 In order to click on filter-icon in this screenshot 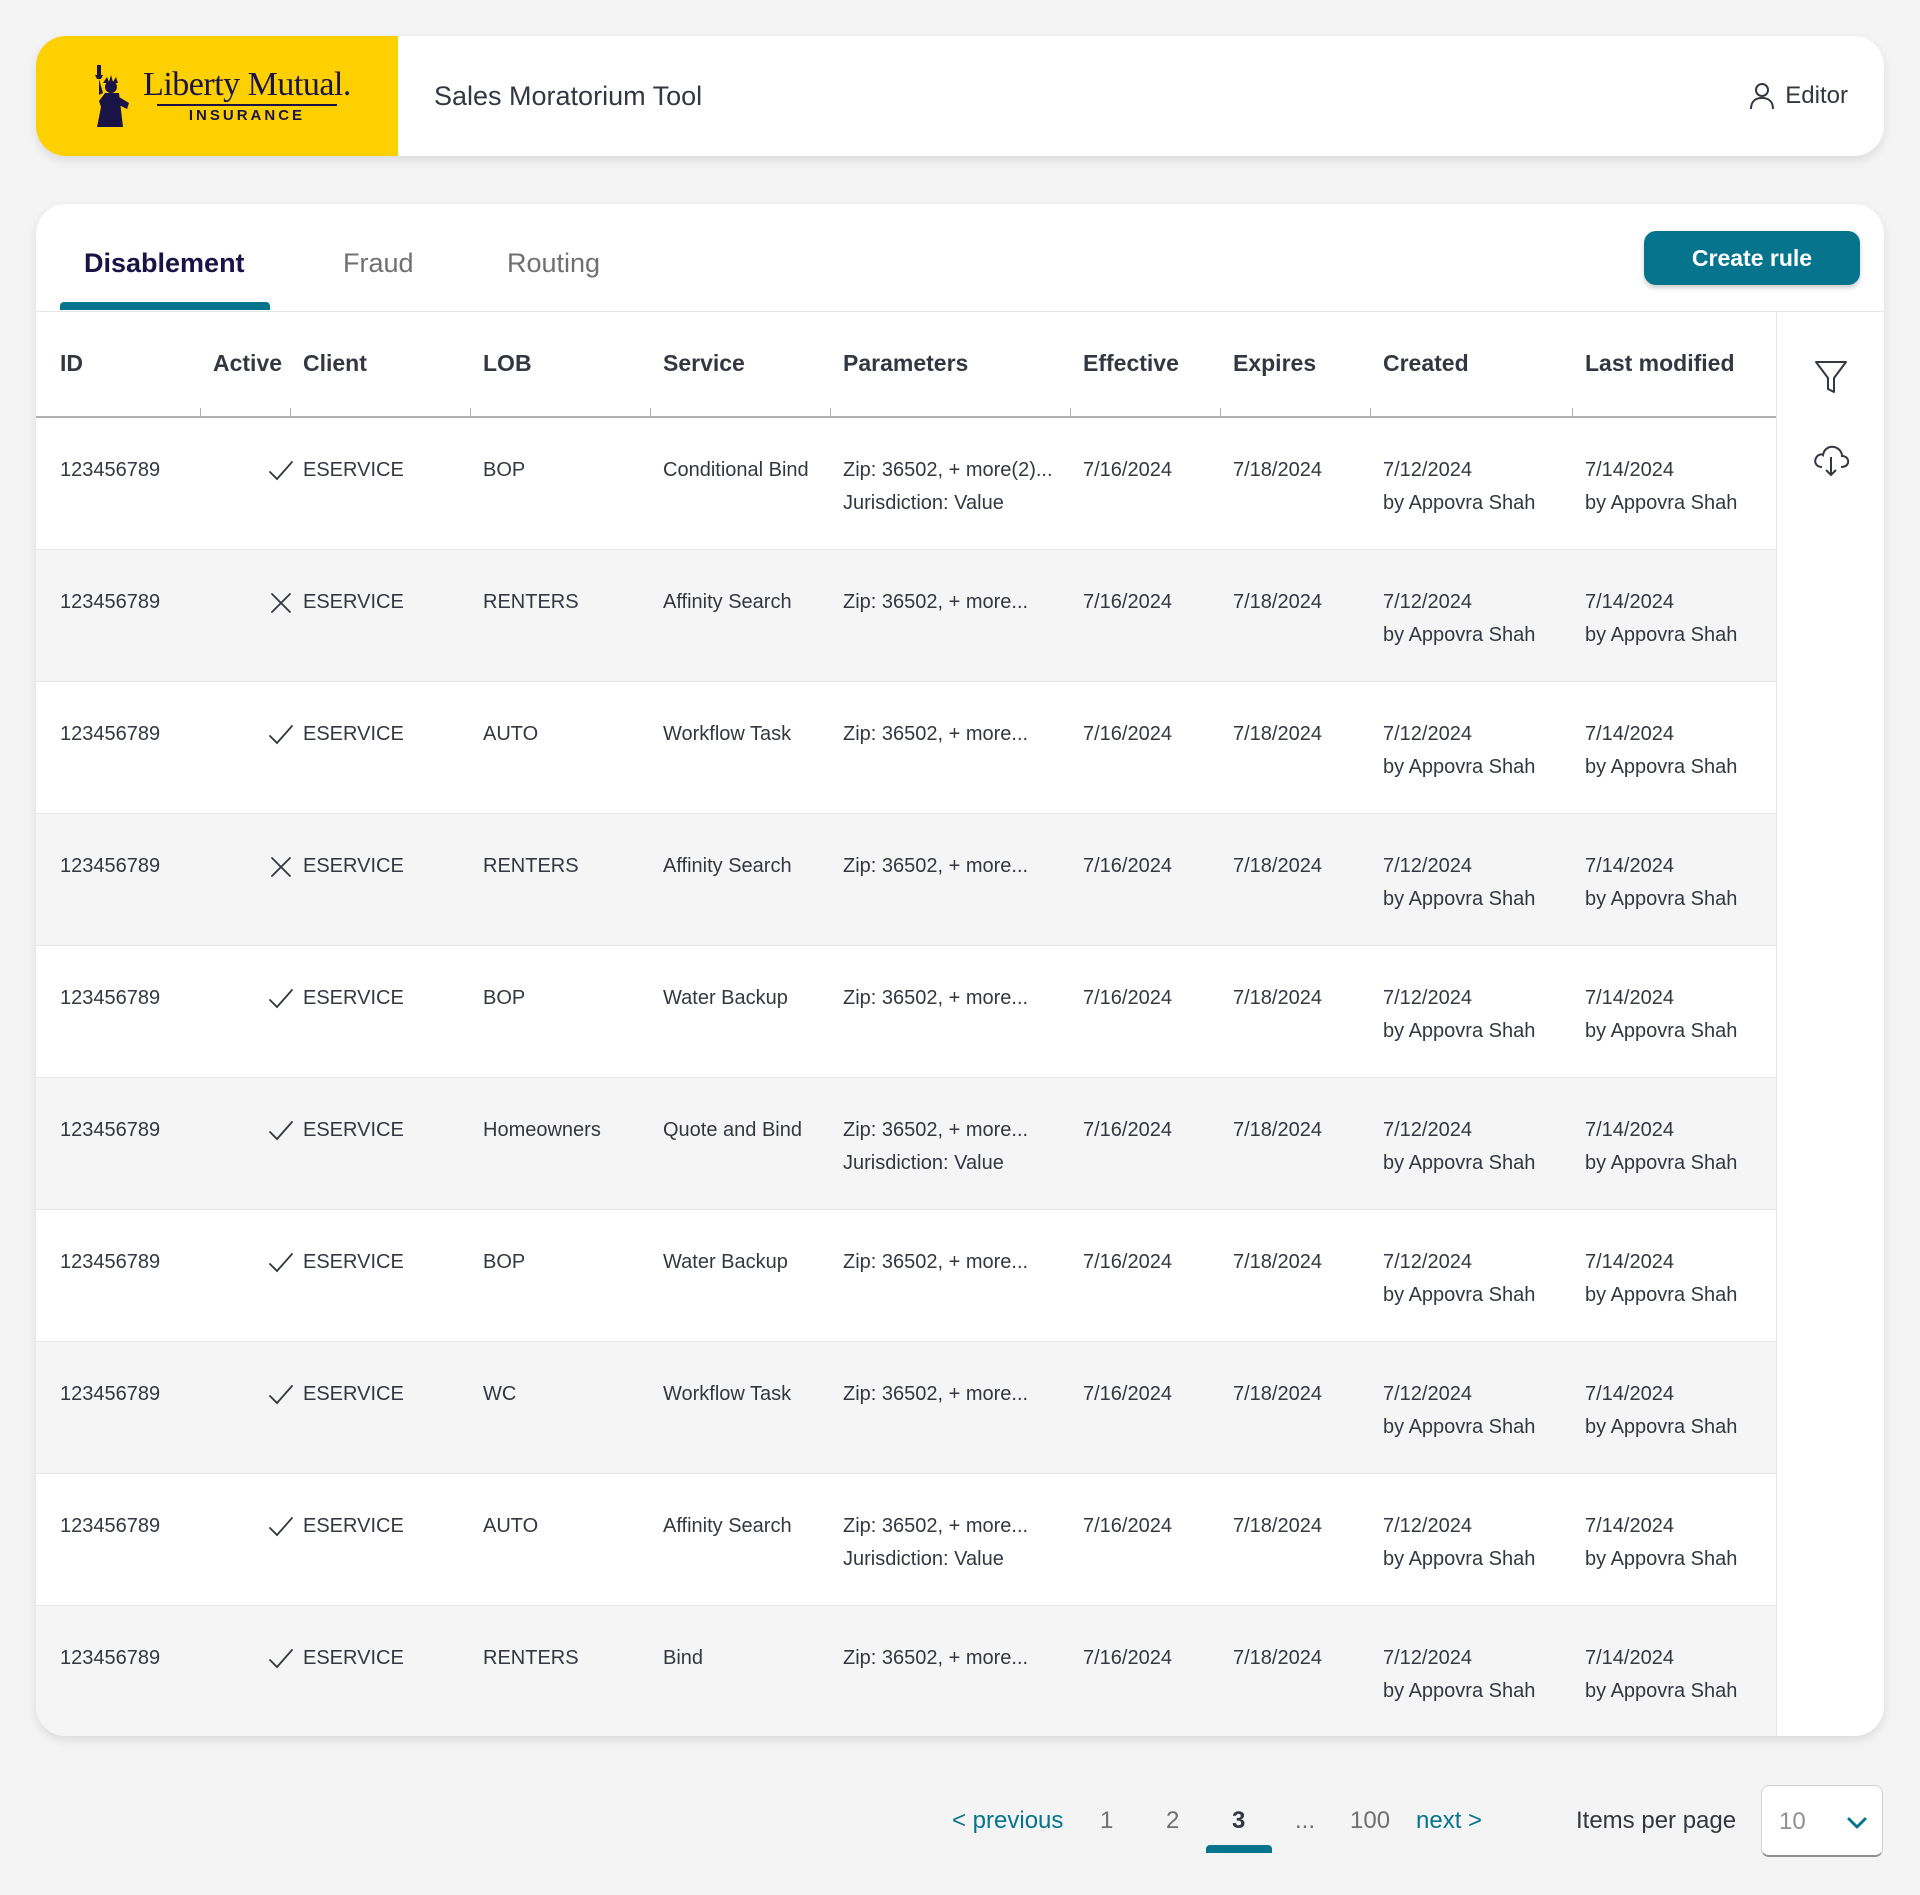, I will do `click(1831, 376)`.